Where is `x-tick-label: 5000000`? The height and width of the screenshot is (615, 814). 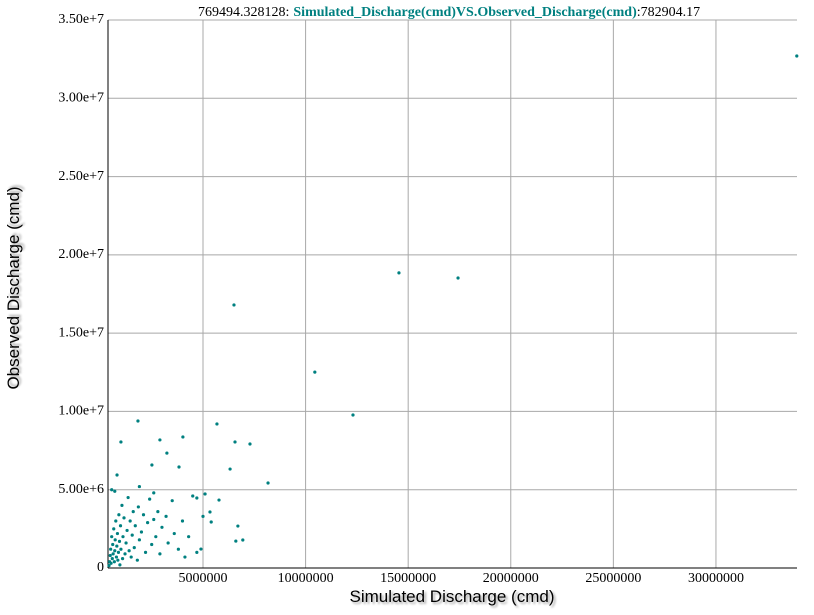 x-tick-label: 5000000 is located at coordinates (202, 578).